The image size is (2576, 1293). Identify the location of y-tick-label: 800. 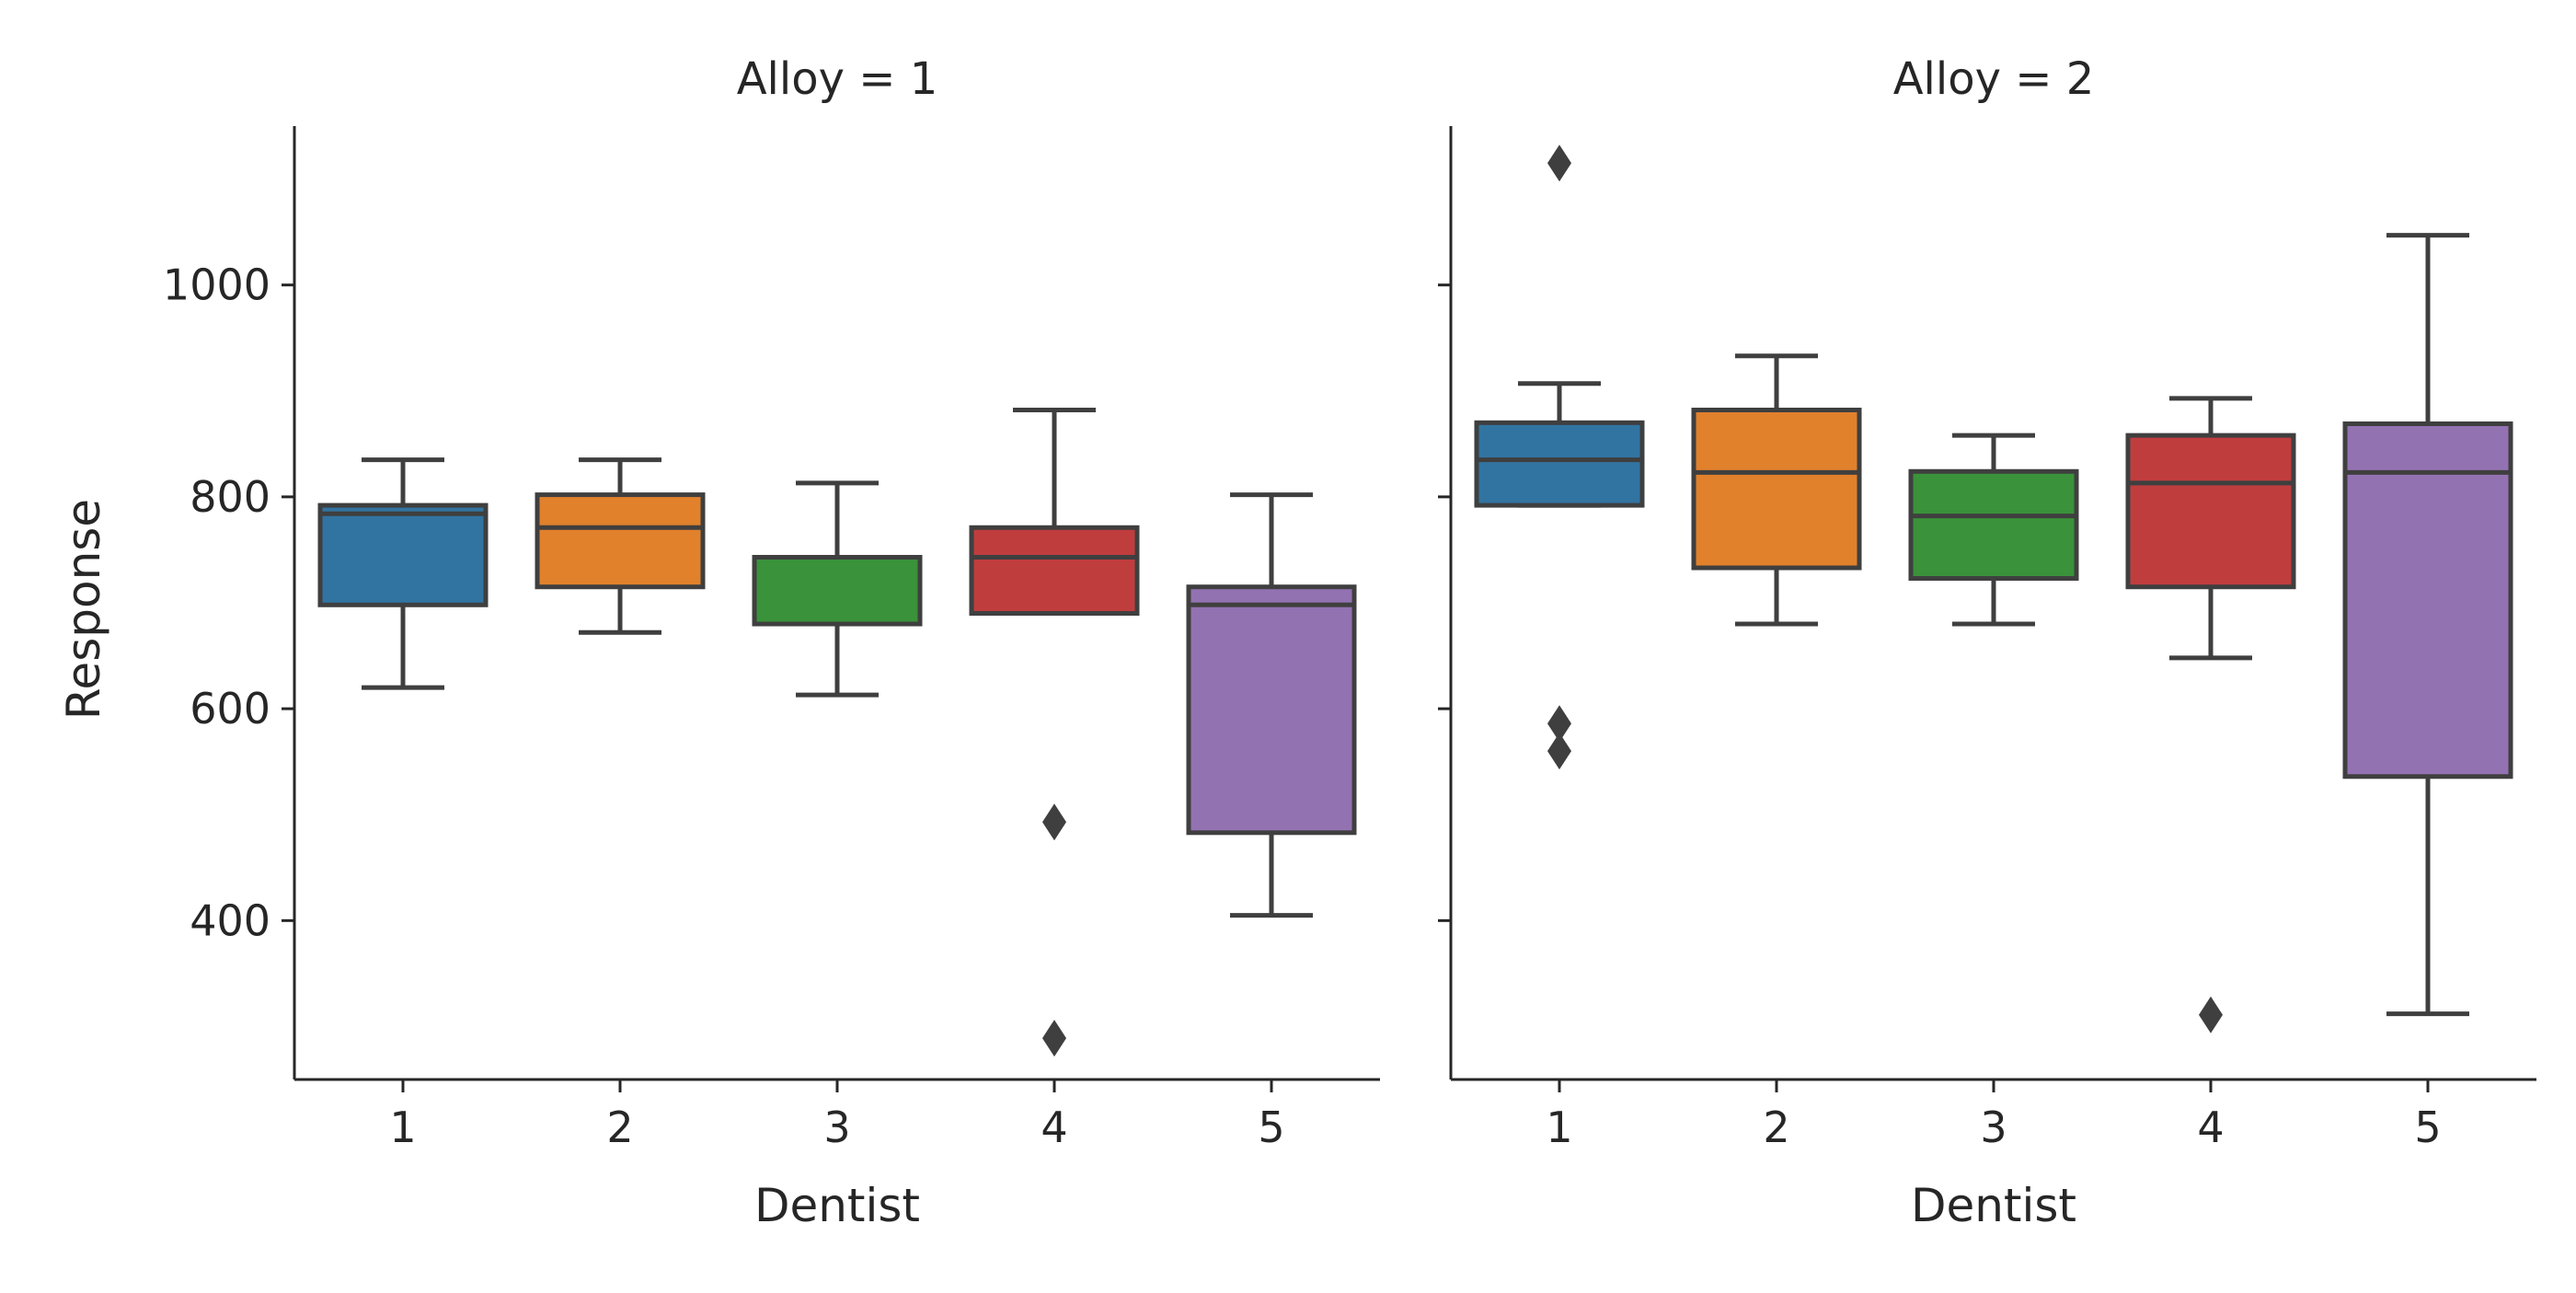
(230, 497).